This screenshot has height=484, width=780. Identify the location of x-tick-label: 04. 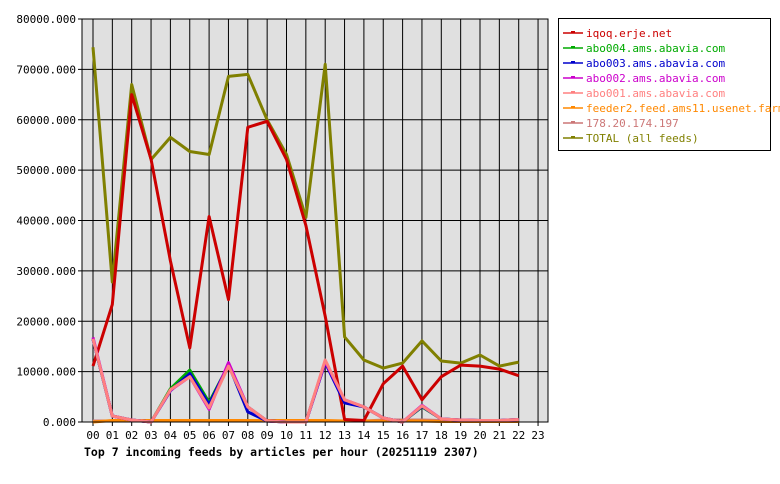
(171, 435).